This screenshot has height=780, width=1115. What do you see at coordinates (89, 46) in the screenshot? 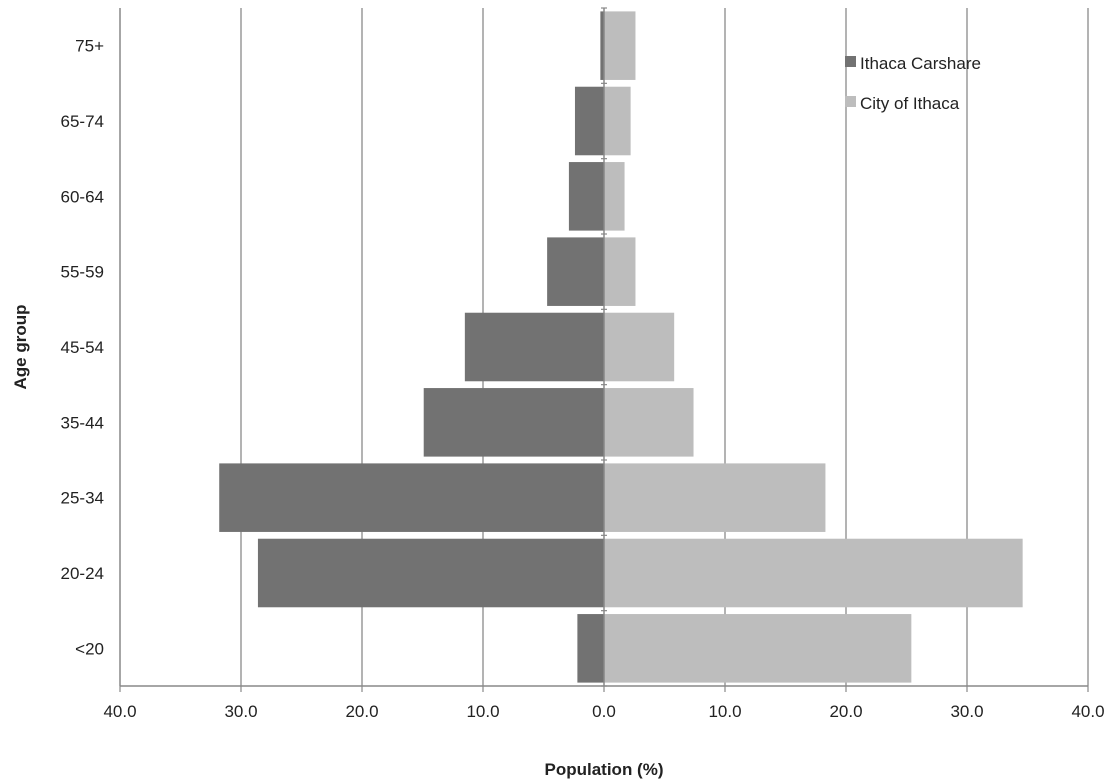
I see `y-tick-label: 75+` at bounding box center [89, 46].